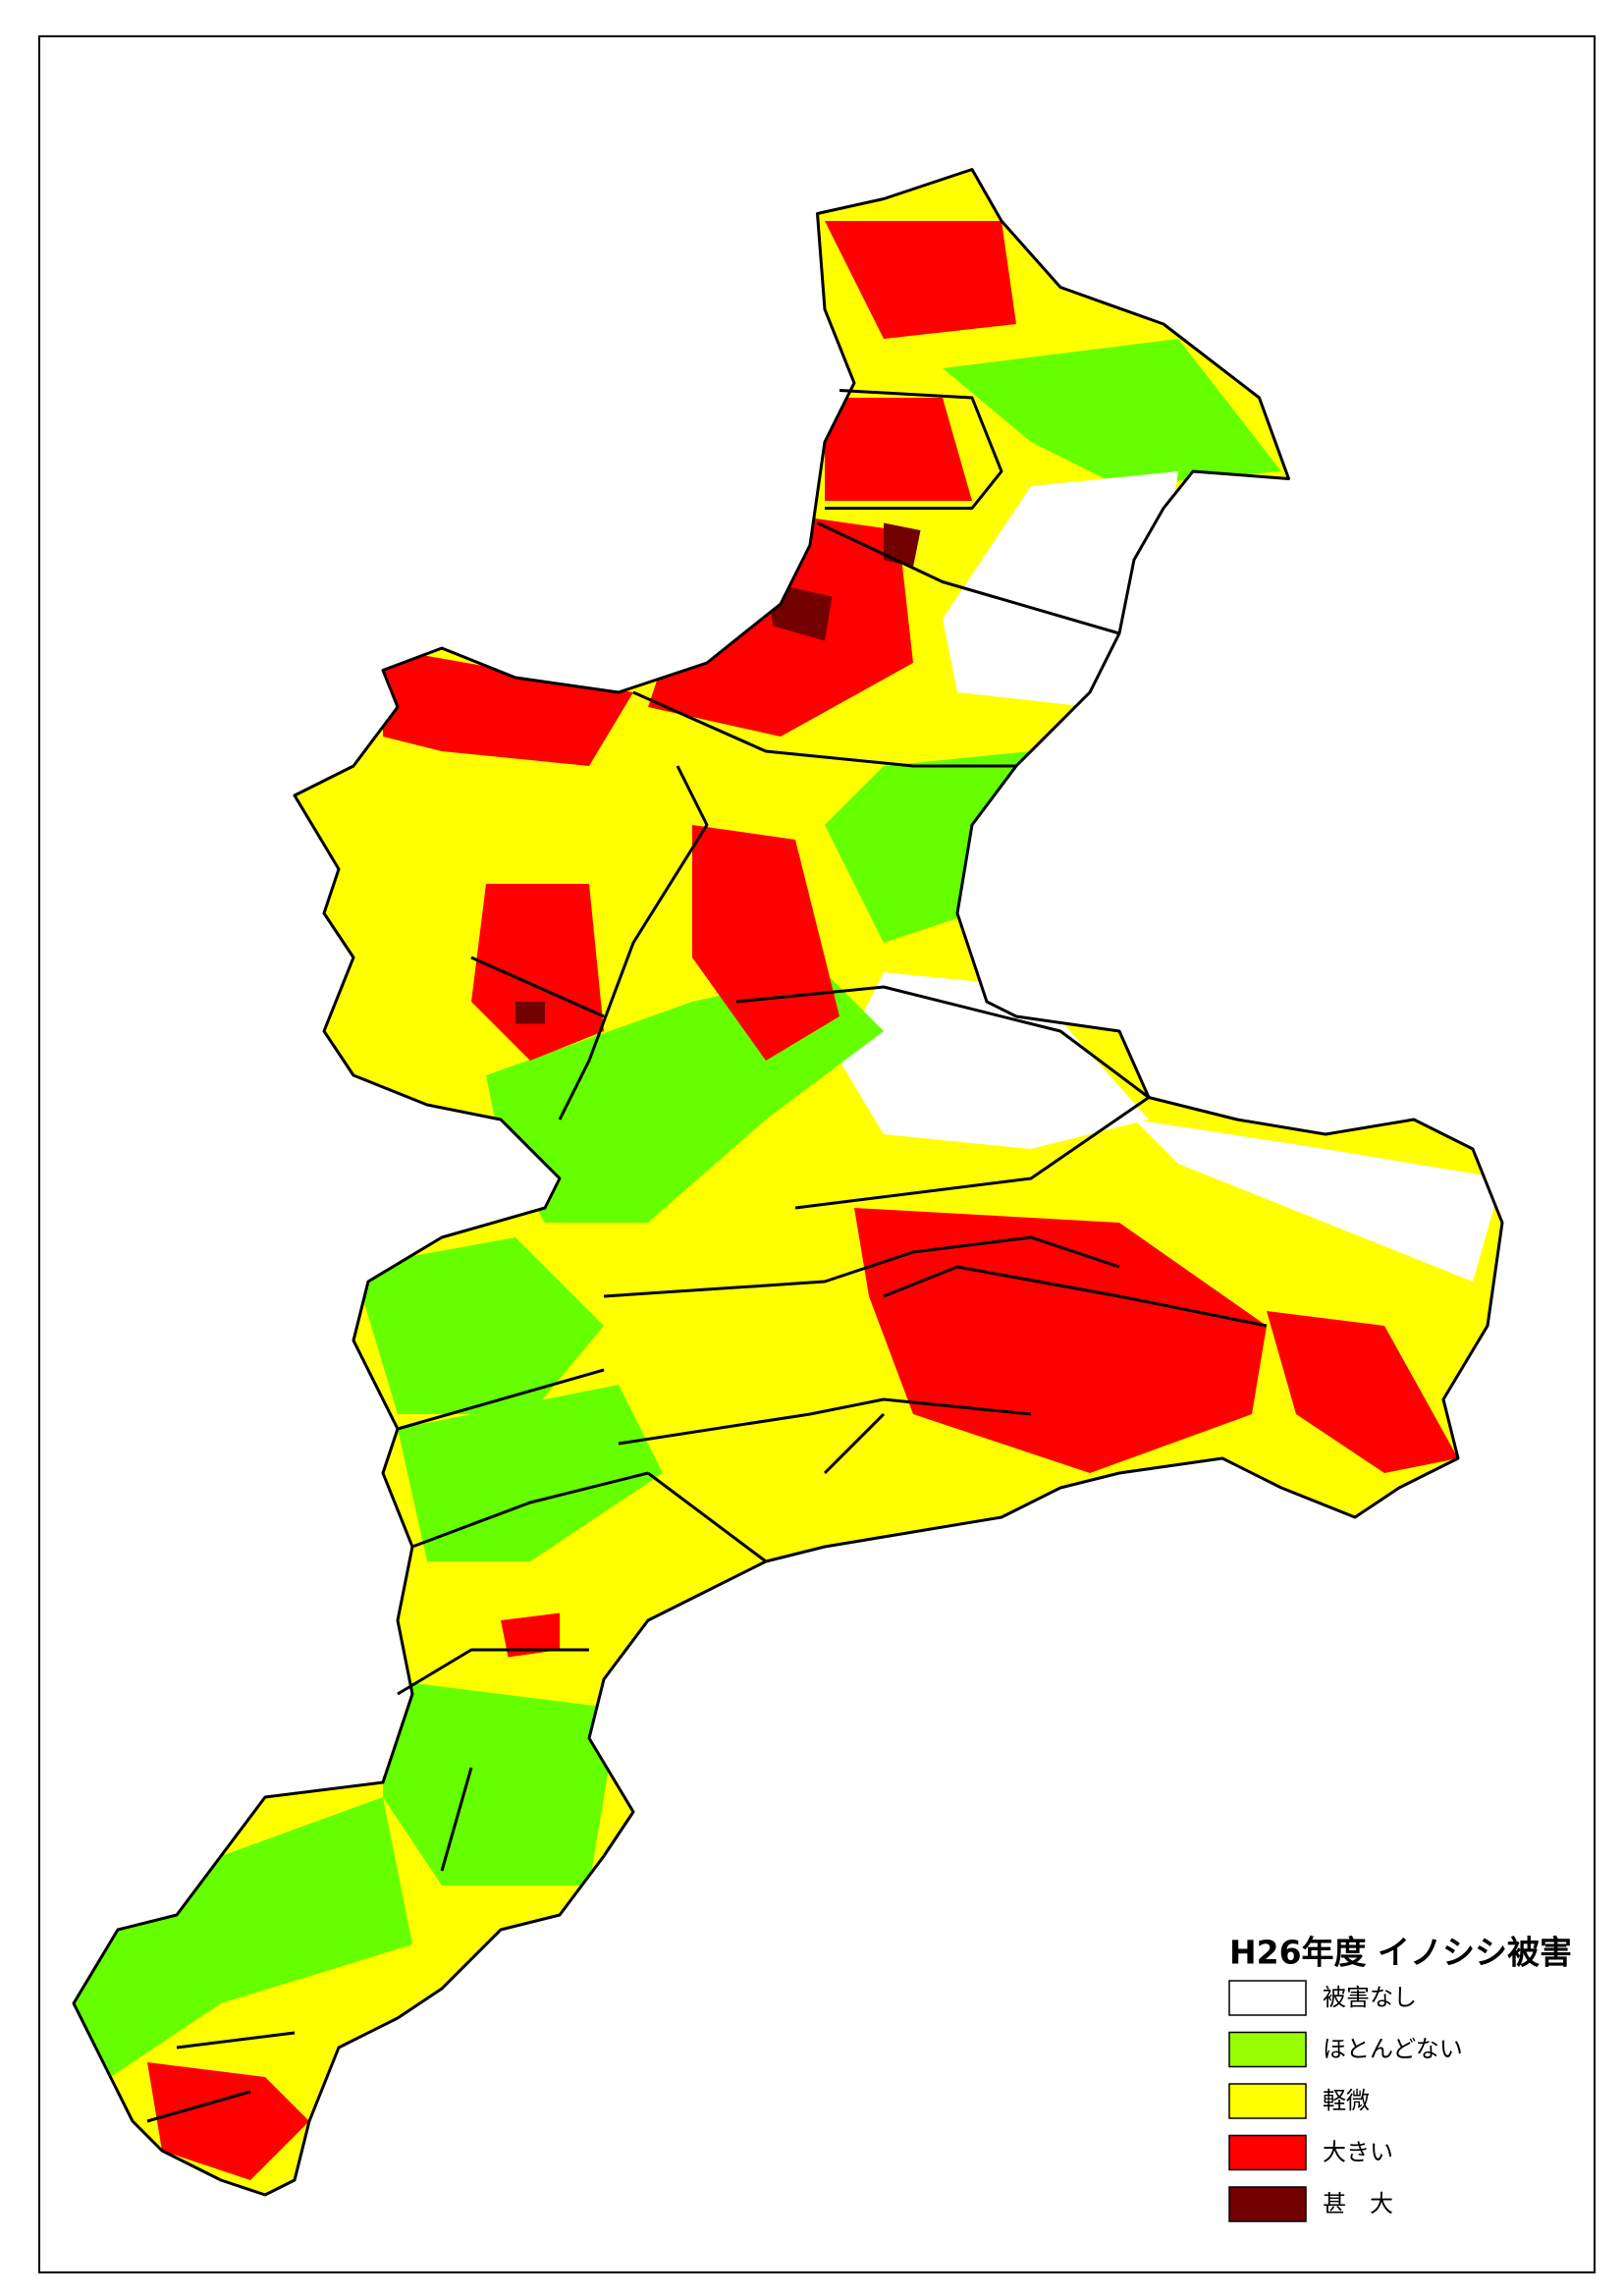 The width and height of the screenshot is (1624, 2296). Describe the element at coordinates (1393, 2049) in the screenshot. I see `legend-label: ほとんどない` at that location.